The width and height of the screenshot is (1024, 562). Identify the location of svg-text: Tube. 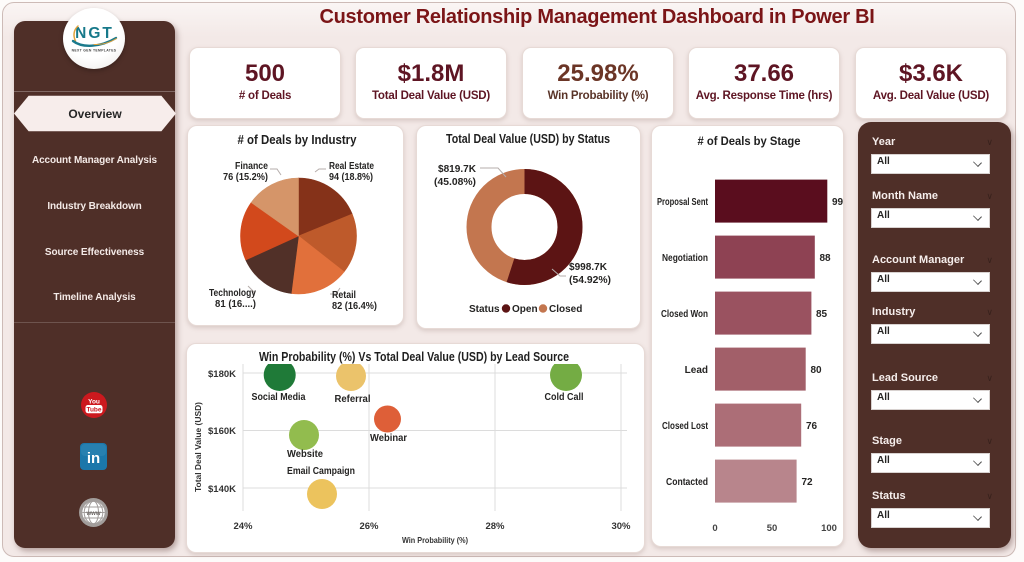
(93, 410).